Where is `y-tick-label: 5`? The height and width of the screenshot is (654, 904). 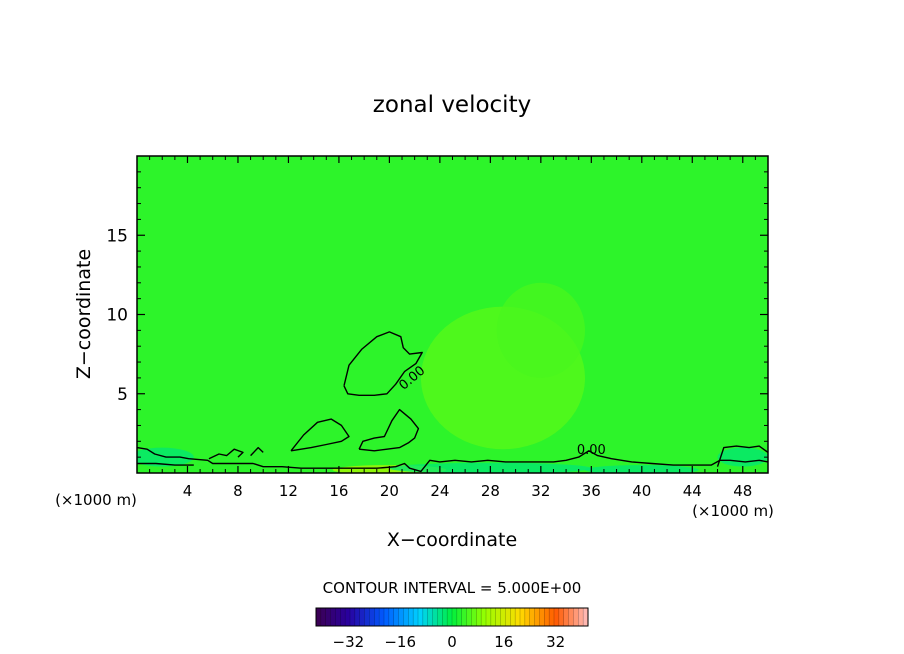
y-tick-label: 5 is located at coordinates (122, 395).